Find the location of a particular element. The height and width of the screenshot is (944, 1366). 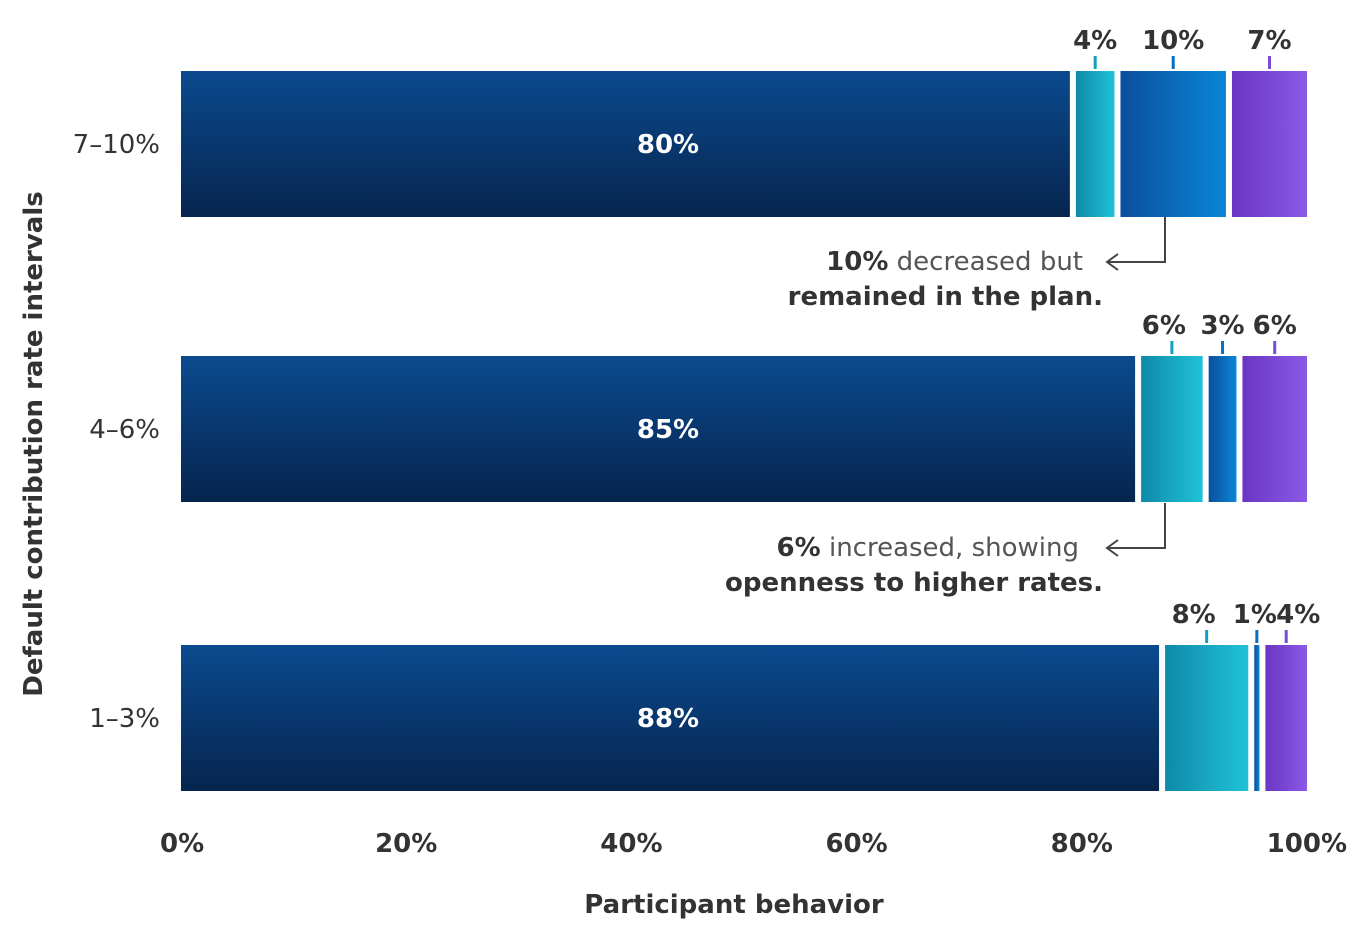

x-tick-label: 0% is located at coordinates (182, 844).